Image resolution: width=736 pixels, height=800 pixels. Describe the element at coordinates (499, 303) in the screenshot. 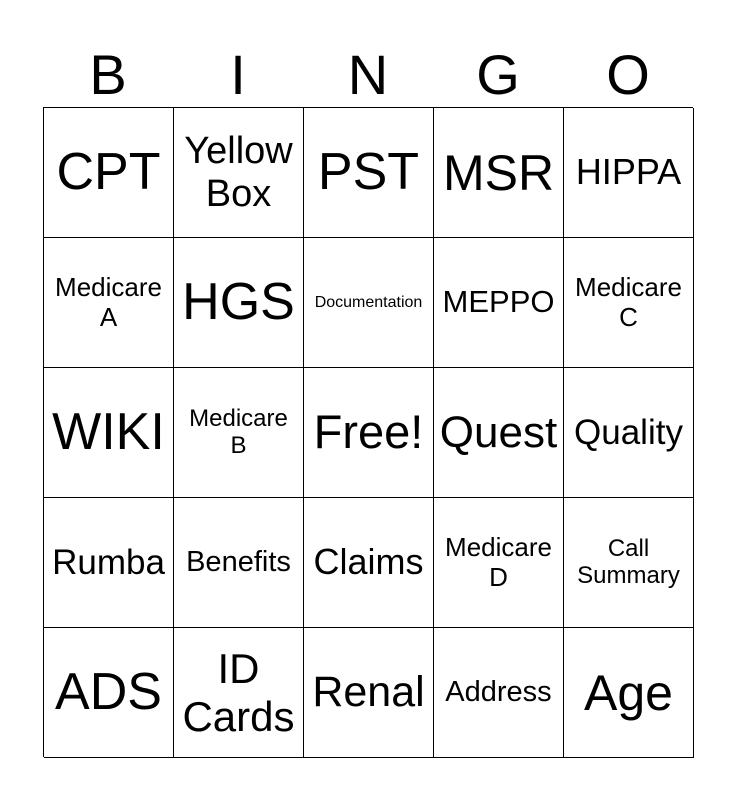

I see `bingo-cell: MEPPO` at that location.